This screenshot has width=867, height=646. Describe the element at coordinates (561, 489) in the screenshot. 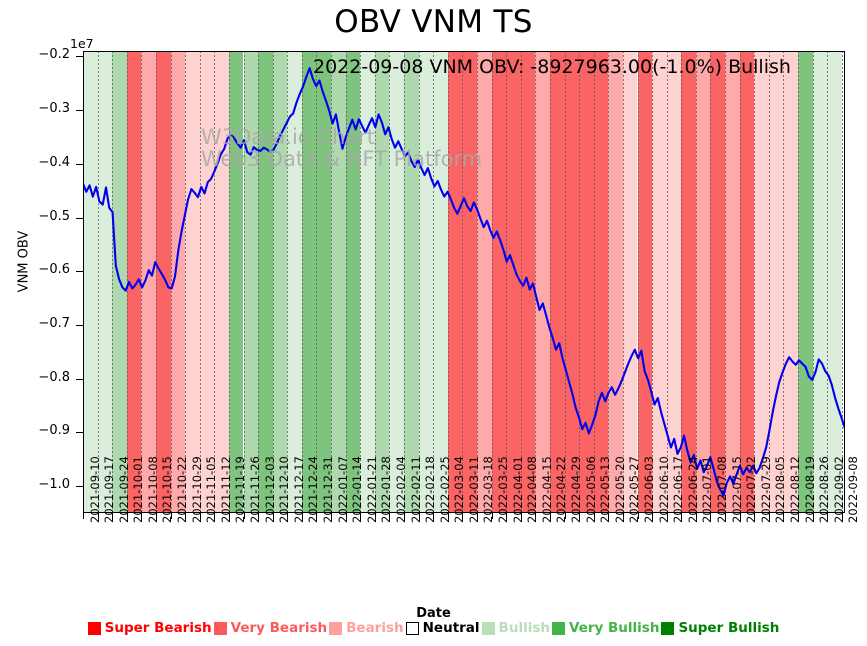

I see `x-tick-label: 2022-04-22` at that location.